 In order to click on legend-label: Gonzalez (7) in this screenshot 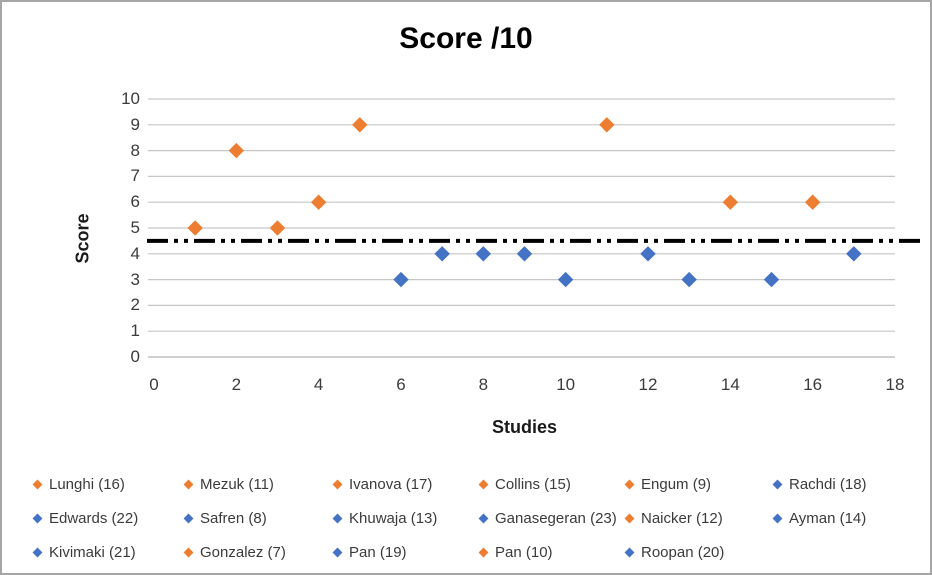, I will do `click(243, 552)`.